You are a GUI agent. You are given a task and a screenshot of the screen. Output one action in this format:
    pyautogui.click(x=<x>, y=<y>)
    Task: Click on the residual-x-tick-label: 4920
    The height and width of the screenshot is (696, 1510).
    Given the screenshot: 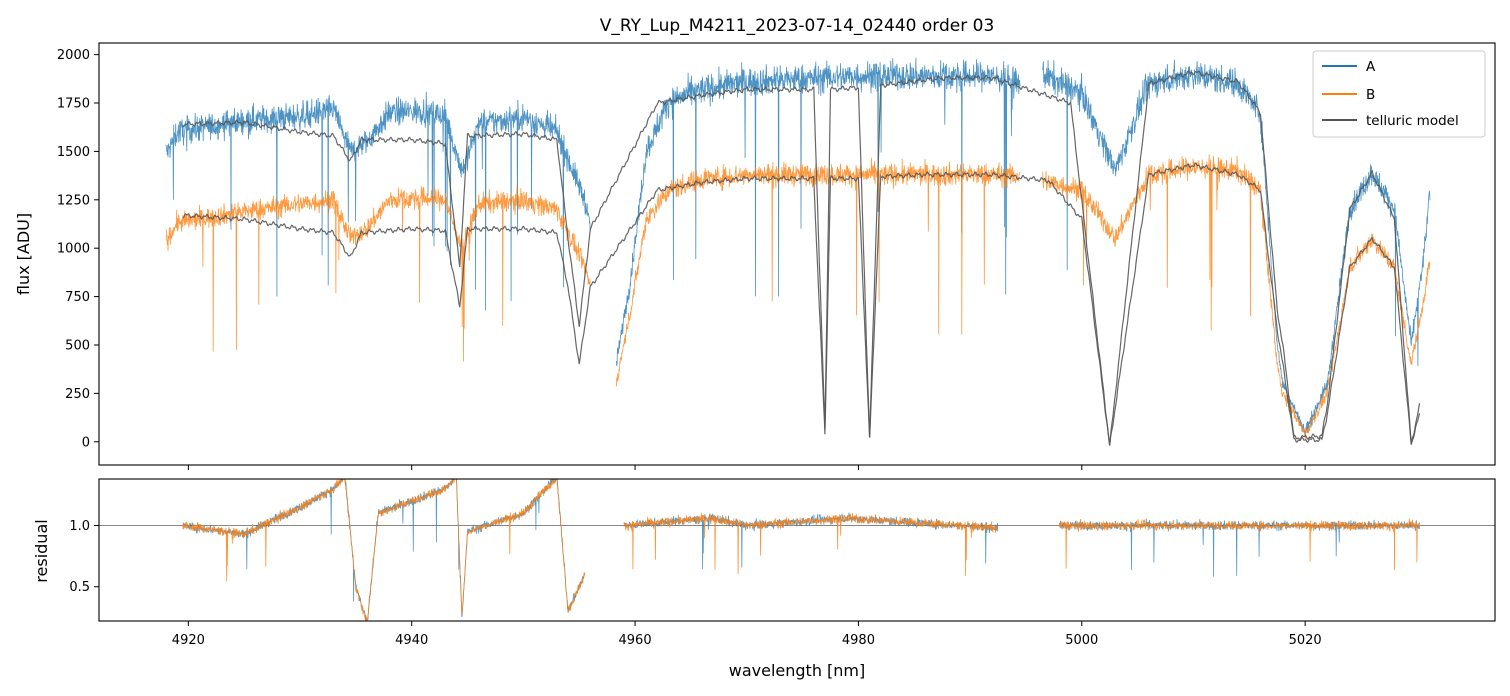 What is the action you would take?
    pyautogui.click(x=188, y=640)
    